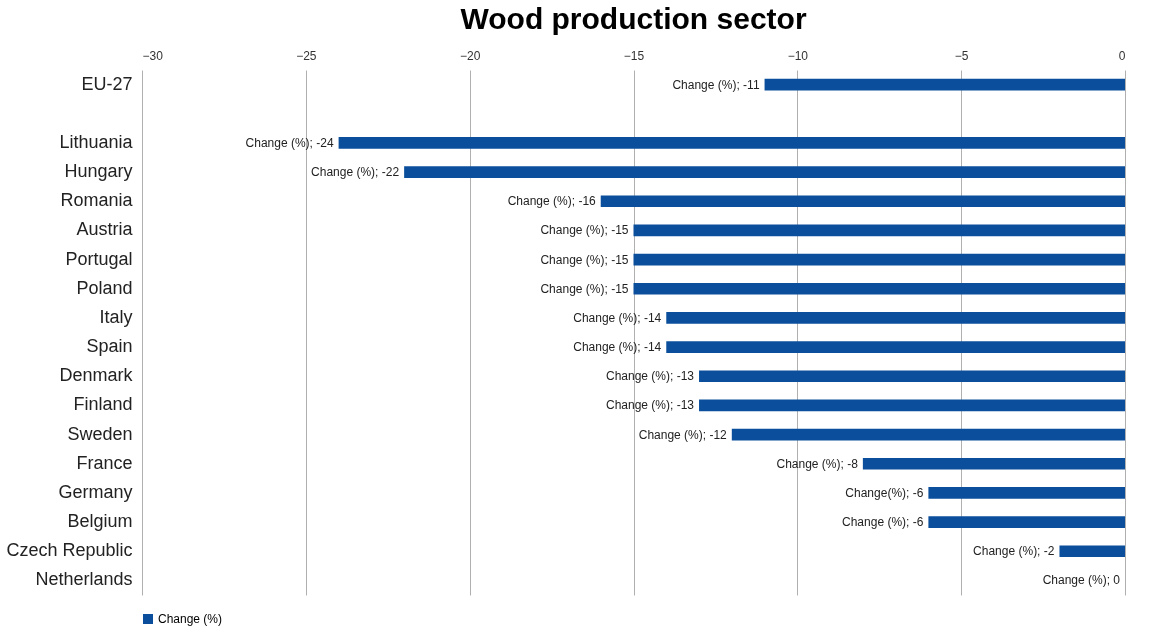 This screenshot has width=1163, height=639. I want to click on y-tick-label: Denmark, so click(96, 375).